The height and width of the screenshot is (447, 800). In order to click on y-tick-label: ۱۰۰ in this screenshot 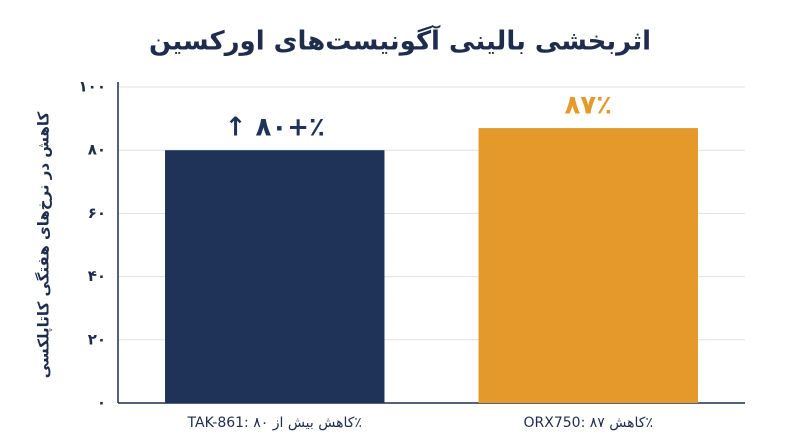, I will do `click(92, 87)`.